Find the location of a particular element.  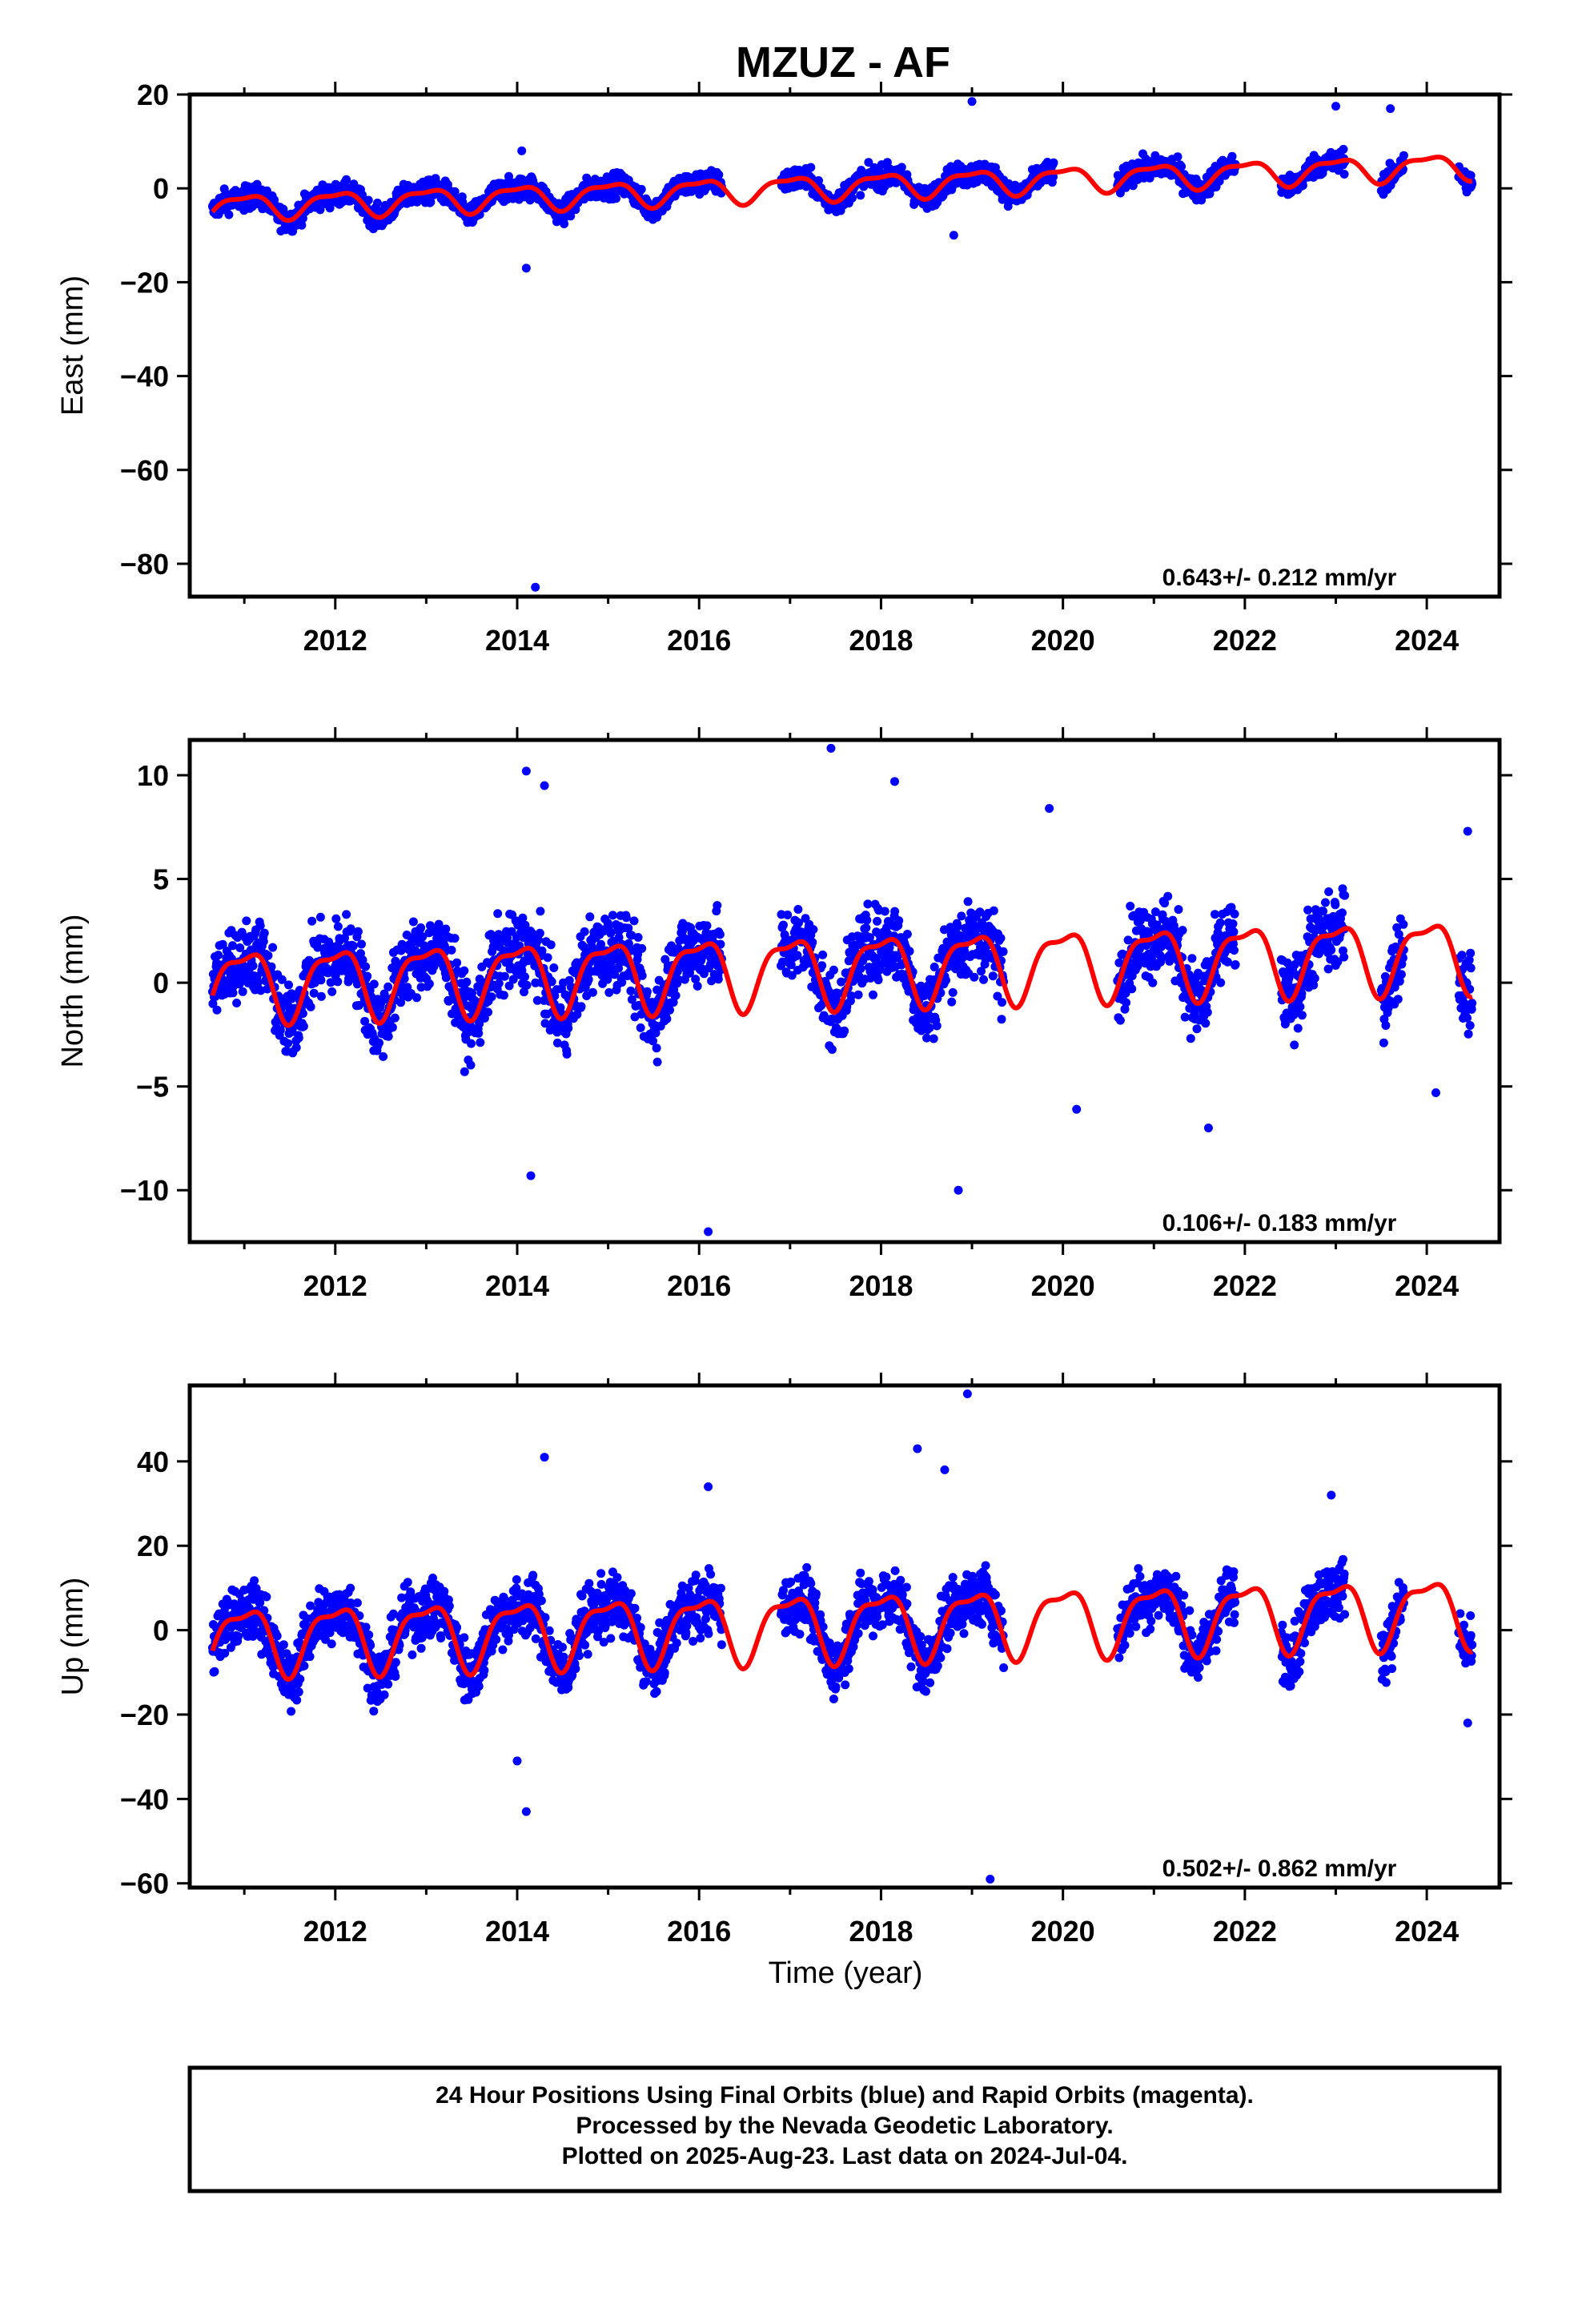

y-tick-label: −10 is located at coordinates (144, 1190).